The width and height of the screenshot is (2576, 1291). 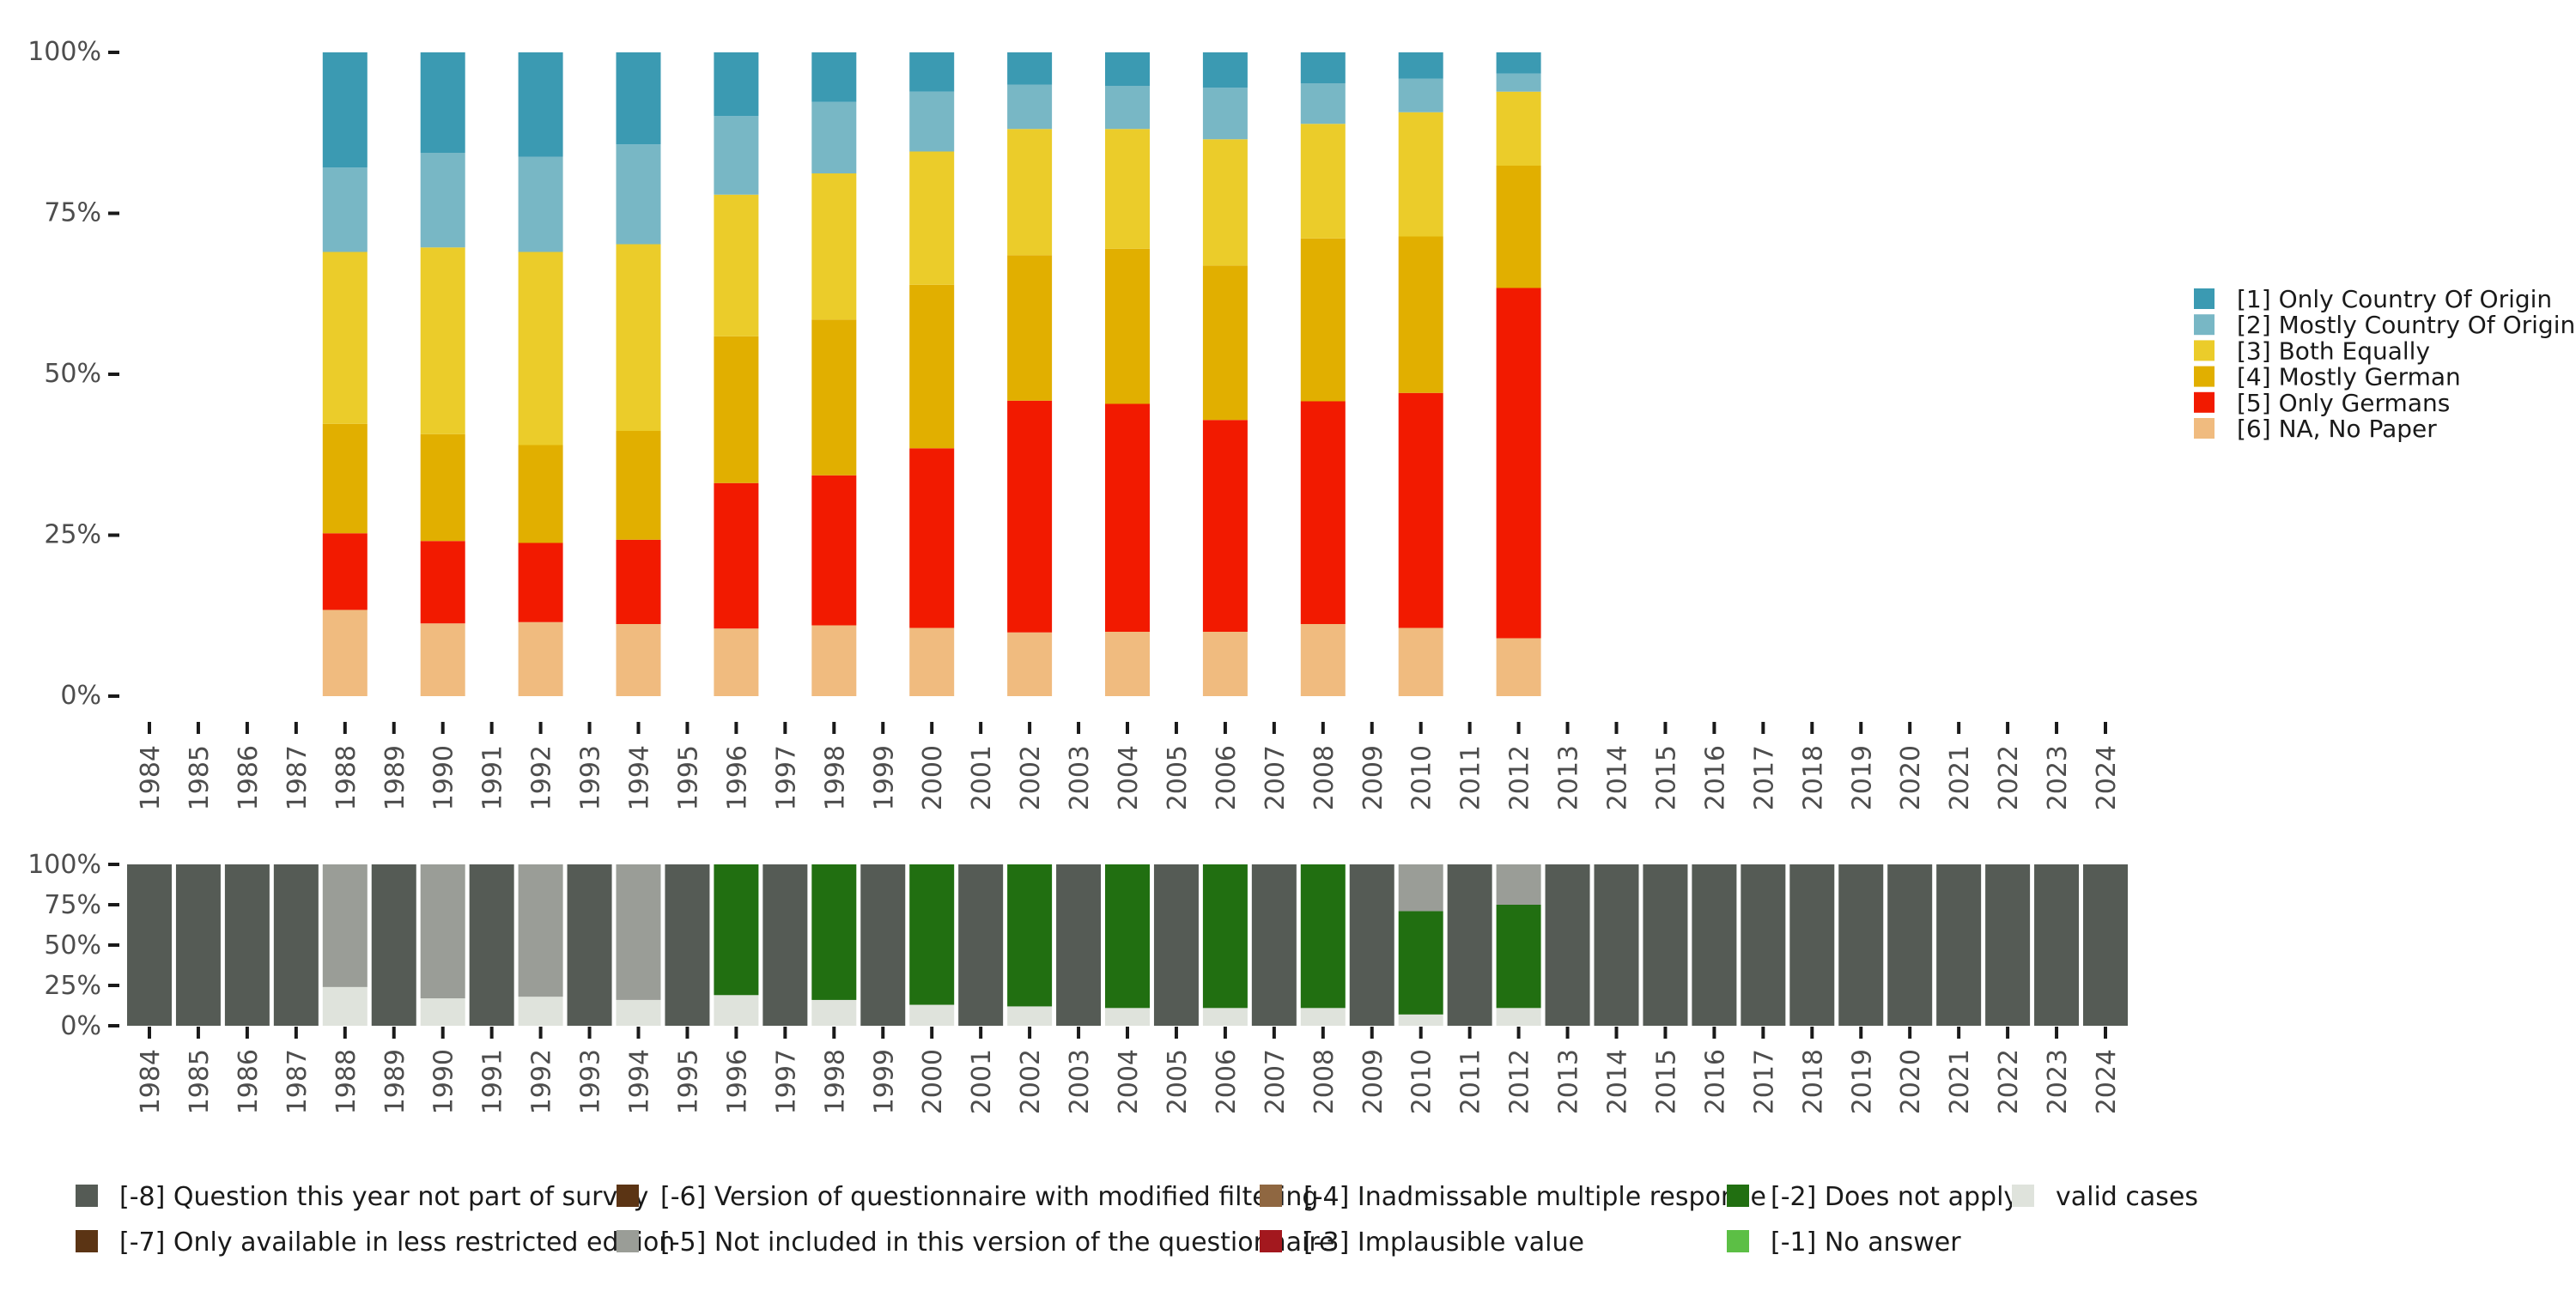 What do you see at coordinates (834, 661) in the screenshot?
I see `bar-1998-6-na-no-paper` at bounding box center [834, 661].